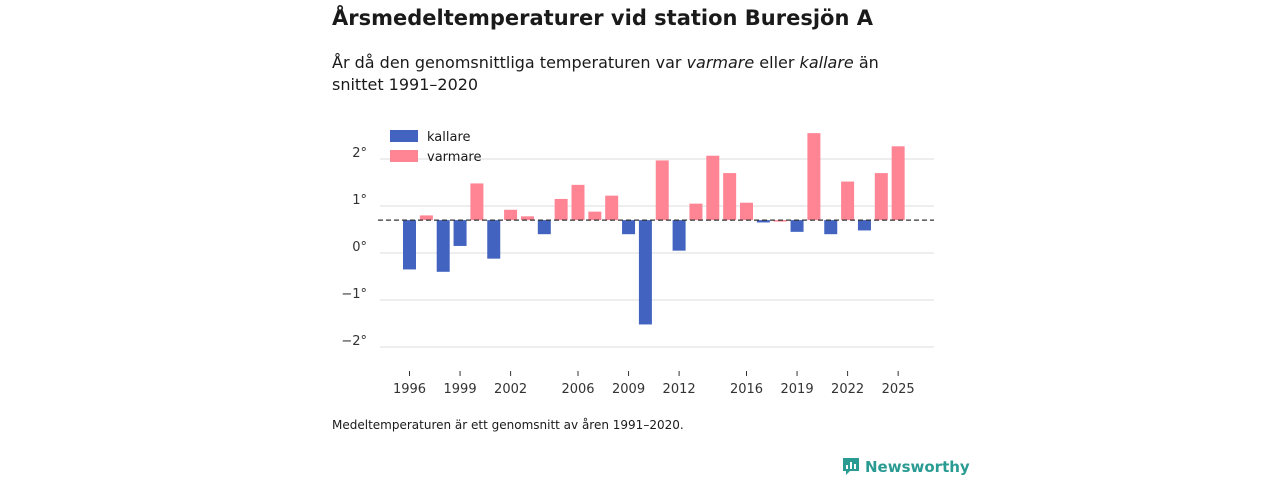 The width and height of the screenshot is (1280, 480). Describe the element at coordinates (848, 201) in the screenshot. I see `bar-2022` at that location.